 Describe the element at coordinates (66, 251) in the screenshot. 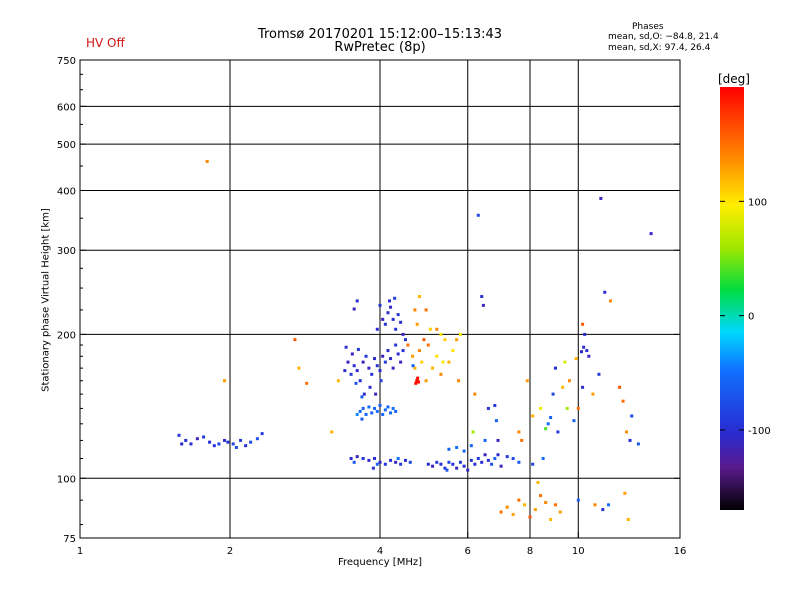

I see `y-tick-label: 300` at that location.